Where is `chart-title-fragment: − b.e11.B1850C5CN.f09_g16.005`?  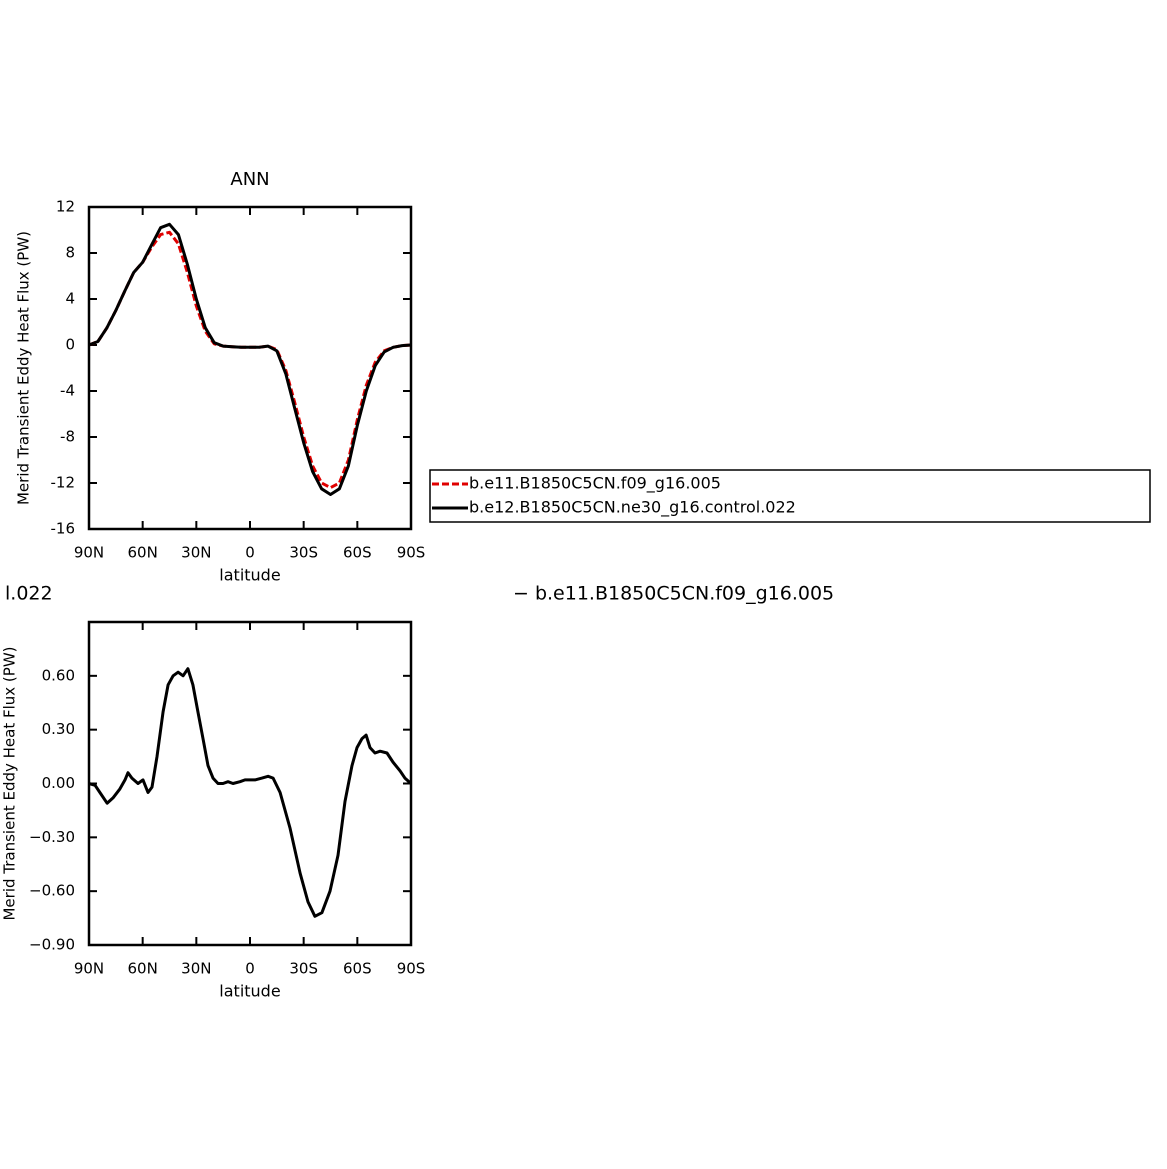 chart-title-fragment: − b.e11.B1850C5CN.f09_g16.005 is located at coordinates (673, 594).